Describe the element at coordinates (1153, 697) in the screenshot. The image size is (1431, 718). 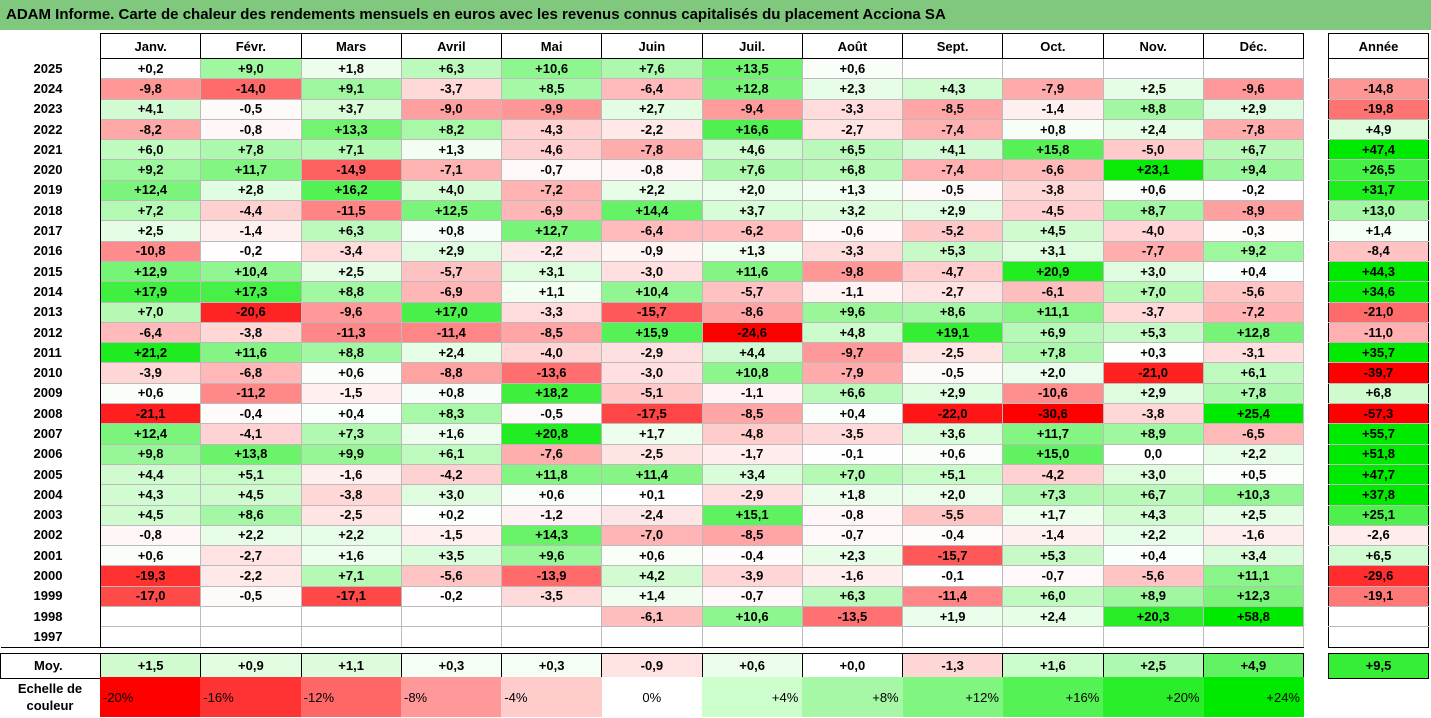
I see `color-scale-swatch: +20%` at that location.